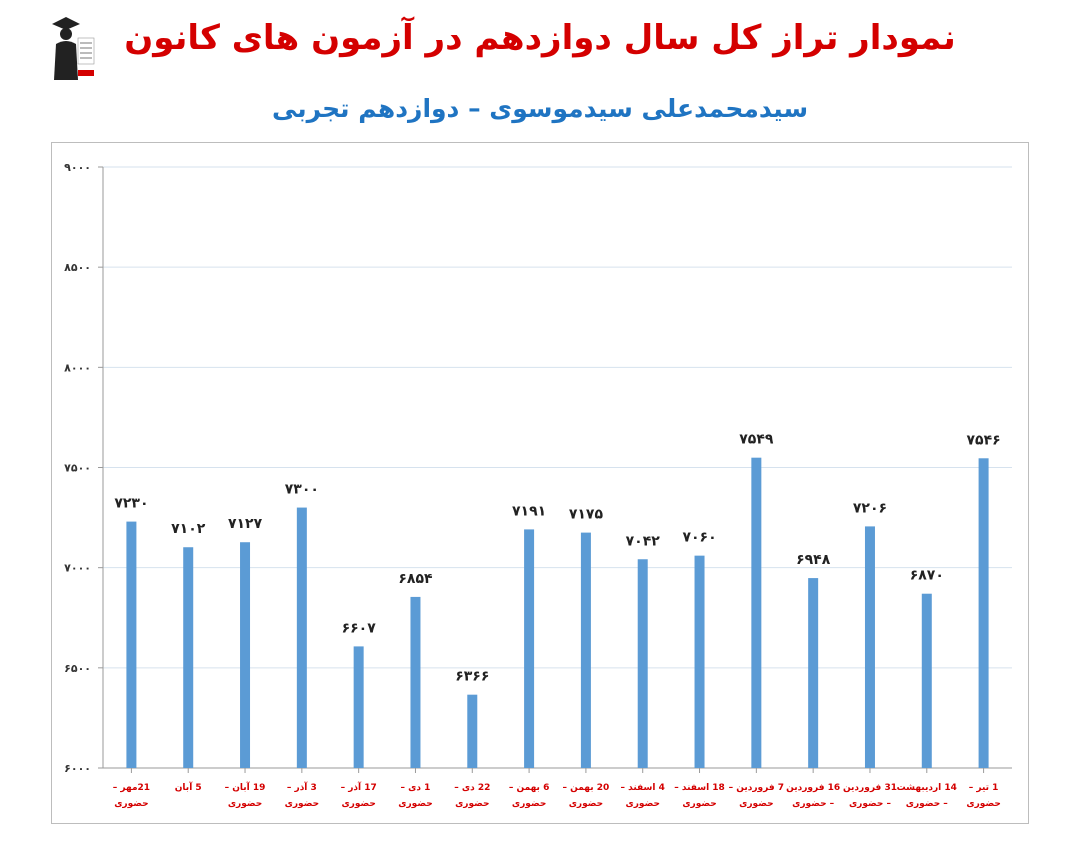  Describe the element at coordinates (188, 787) in the screenshot. I see `category-label: 5 آبان` at that location.